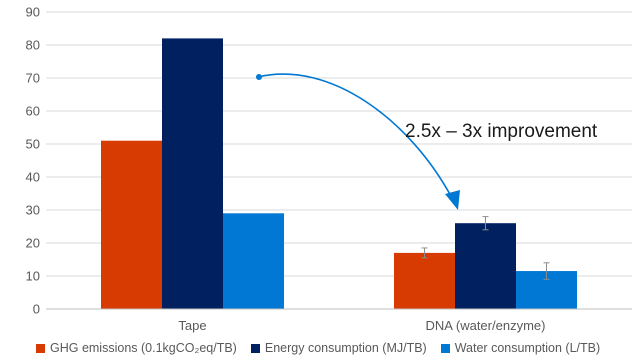 Image resolution: width=641 pixels, height=359 pixels. What do you see at coordinates (361, 325) in the screenshot?
I see `x-axis-categories: Tape DNA (water/enzyme)` at bounding box center [361, 325].